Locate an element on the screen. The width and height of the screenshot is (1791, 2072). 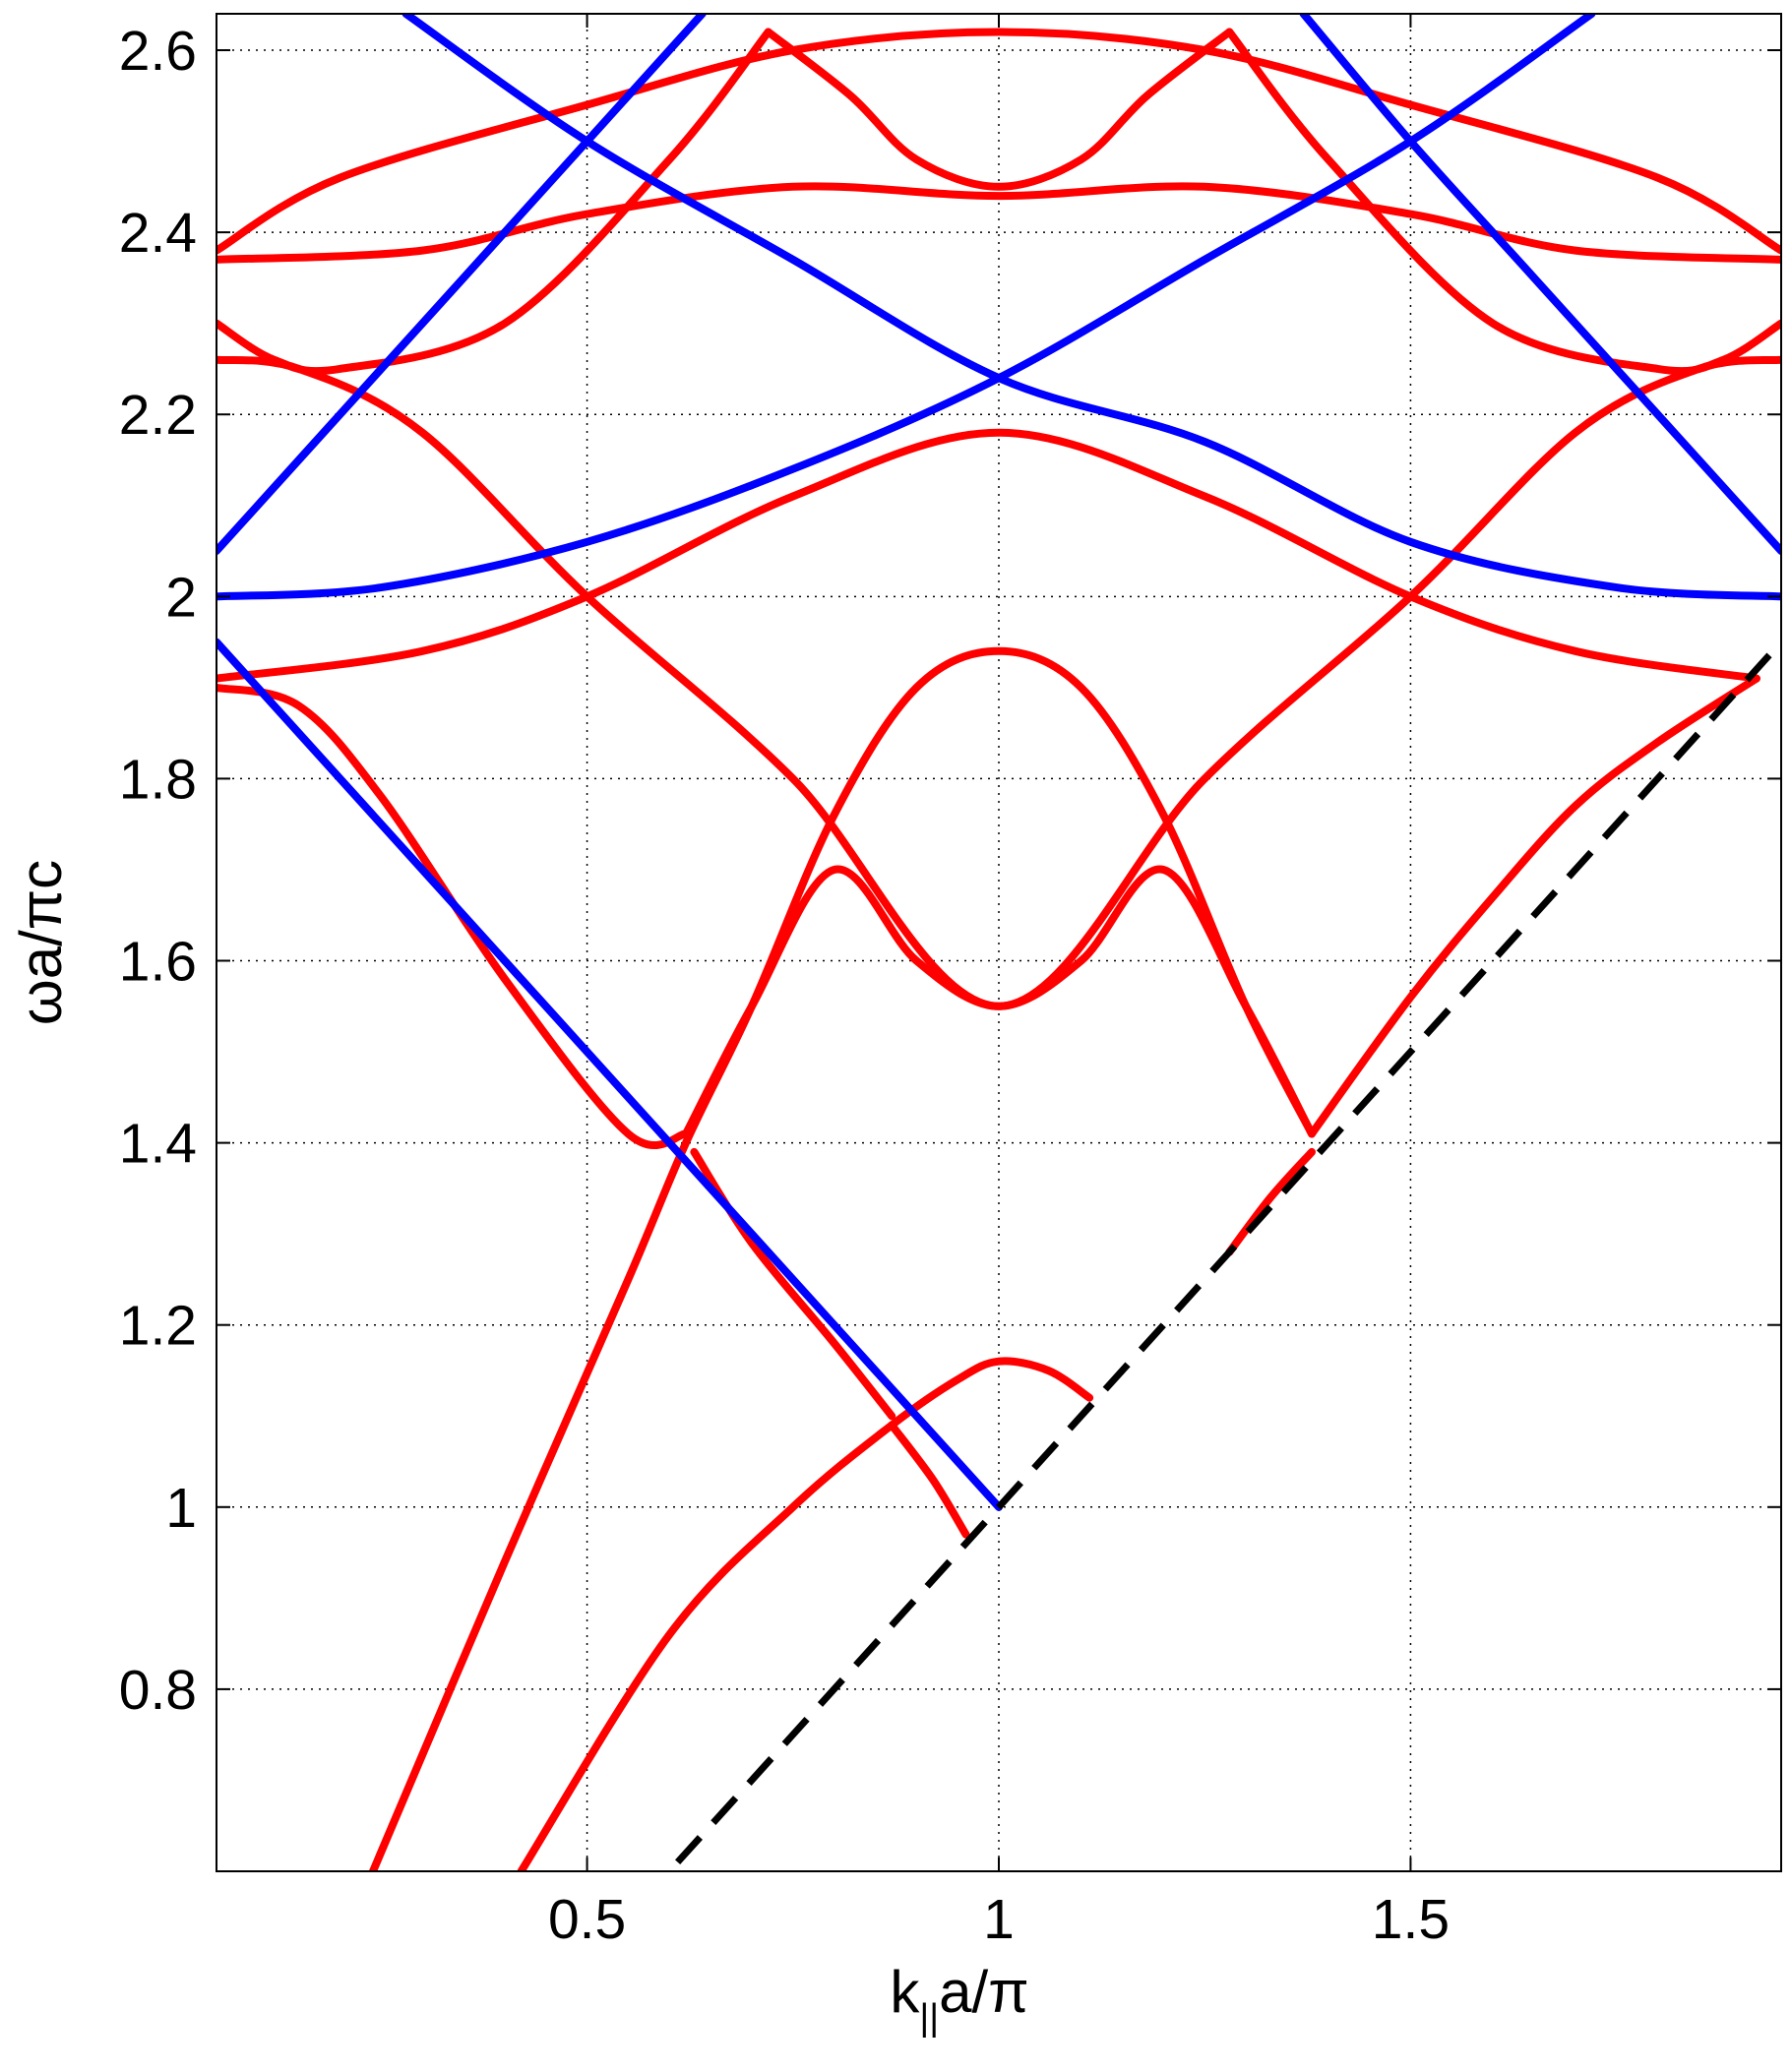
y-tick-label: 0.8 is located at coordinates (158, 1690).